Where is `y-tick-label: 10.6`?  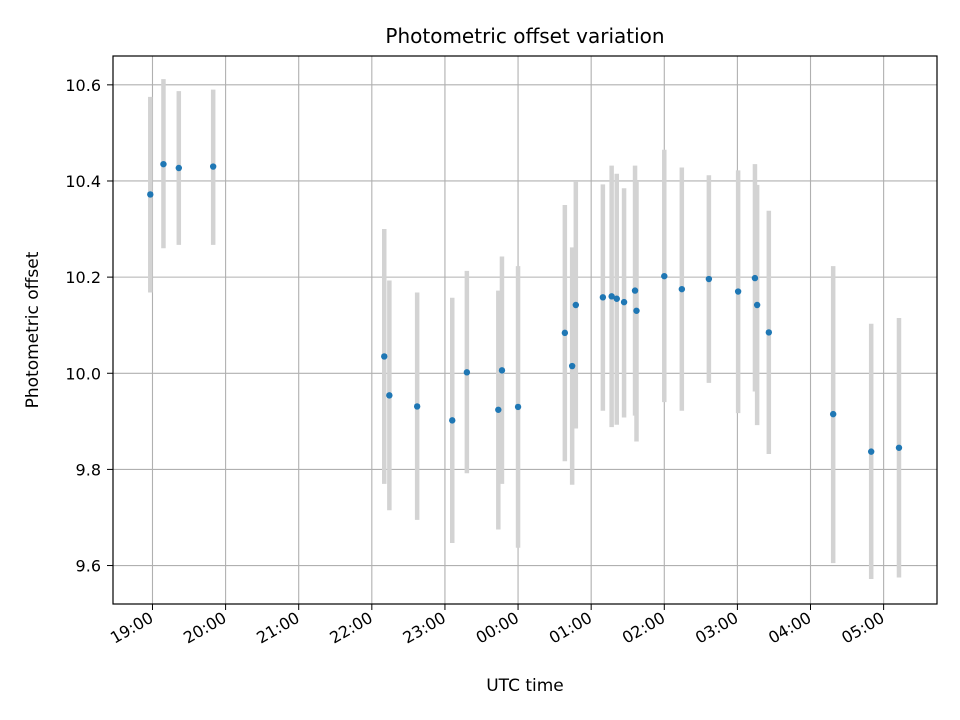
y-tick-label: 10.6 is located at coordinates (83, 85).